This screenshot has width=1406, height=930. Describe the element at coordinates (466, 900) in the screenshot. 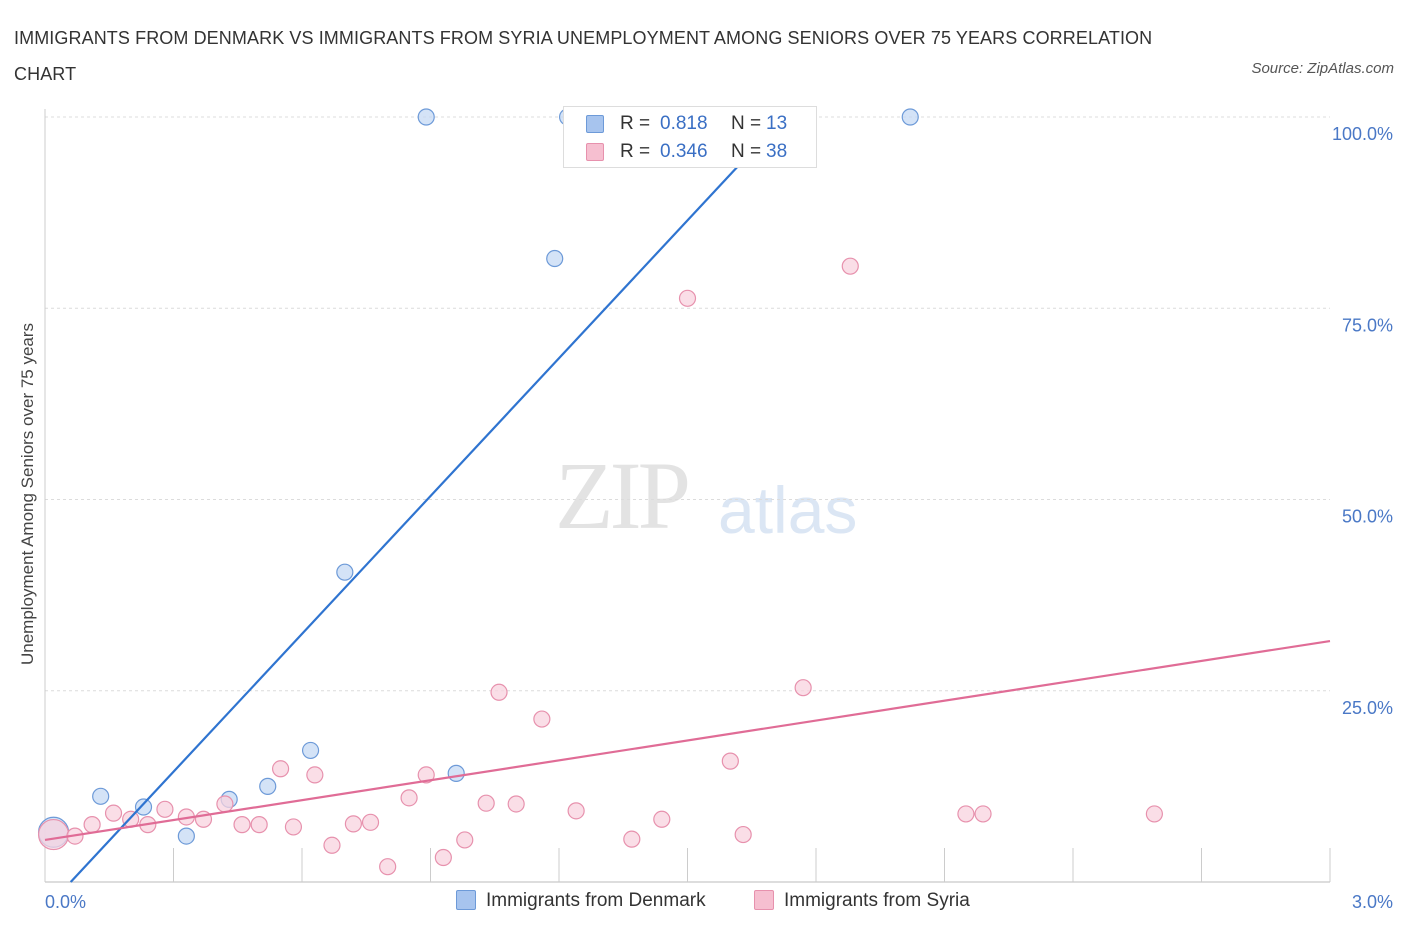

I see `bottom-legend-swatch-denmark` at that location.